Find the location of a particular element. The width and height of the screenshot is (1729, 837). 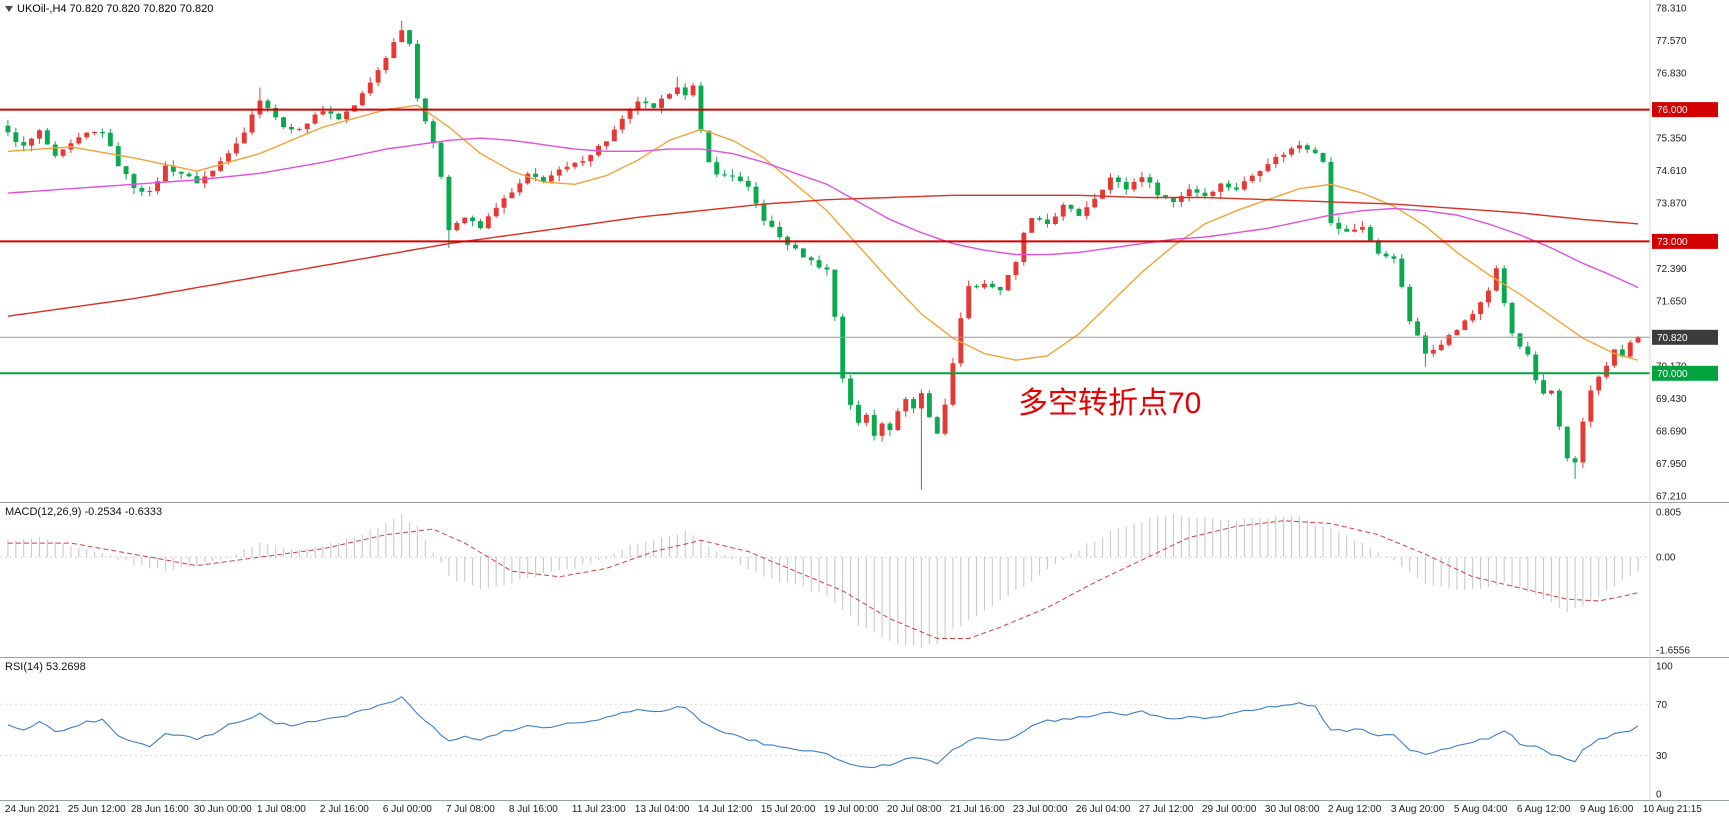

price-tick-label: 74.610 is located at coordinates (1671, 171).